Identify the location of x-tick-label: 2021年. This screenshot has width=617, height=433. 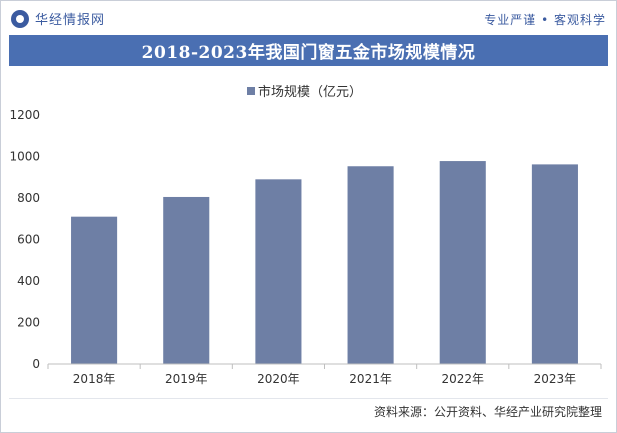
(370, 379).